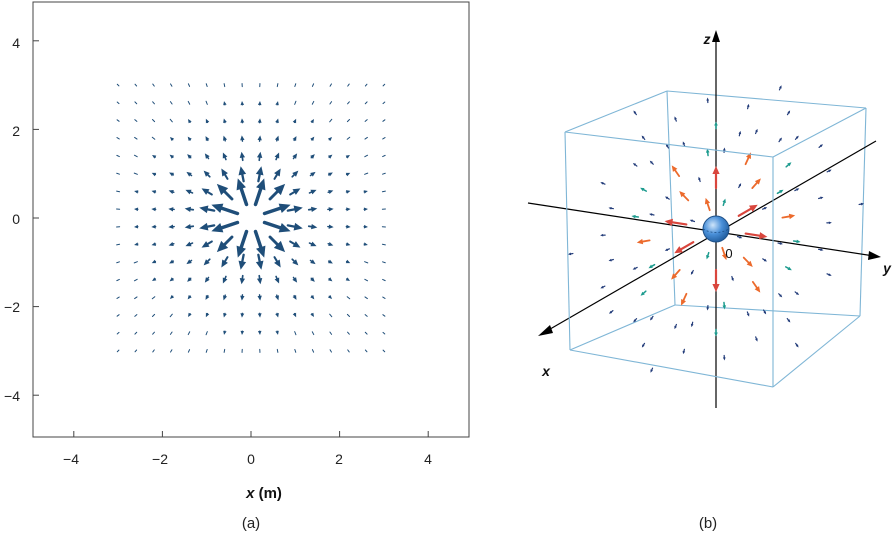 This screenshot has height=542, width=894. Describe the element at coordinates (716, 36) in the screenshot. I see `z-axis-arrowhead` at that location.